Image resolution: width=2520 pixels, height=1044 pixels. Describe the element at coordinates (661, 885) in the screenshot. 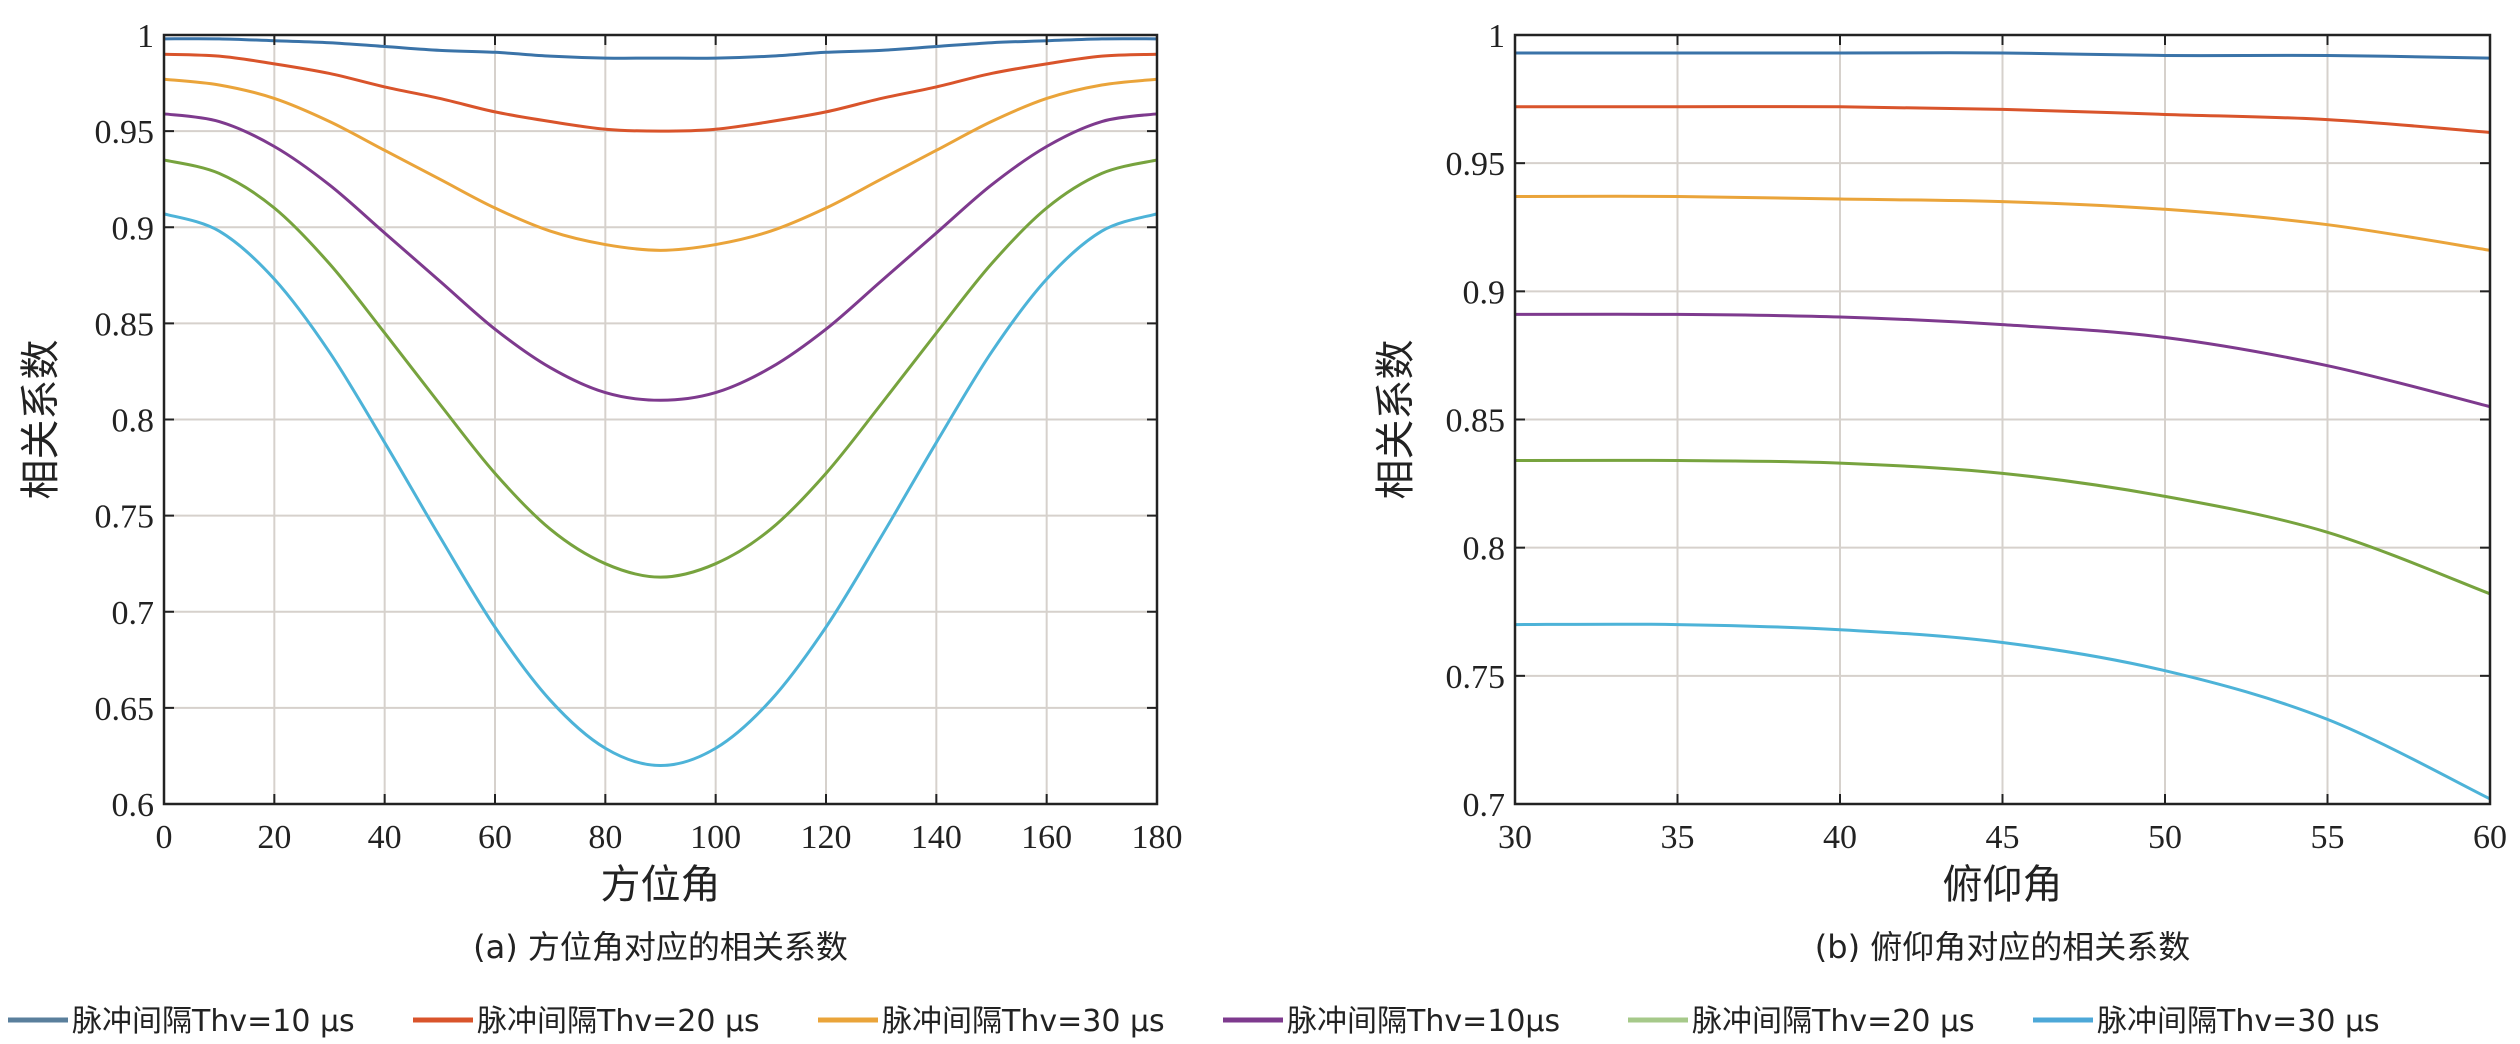

I see `x-axis-label: 方位角` at that location.